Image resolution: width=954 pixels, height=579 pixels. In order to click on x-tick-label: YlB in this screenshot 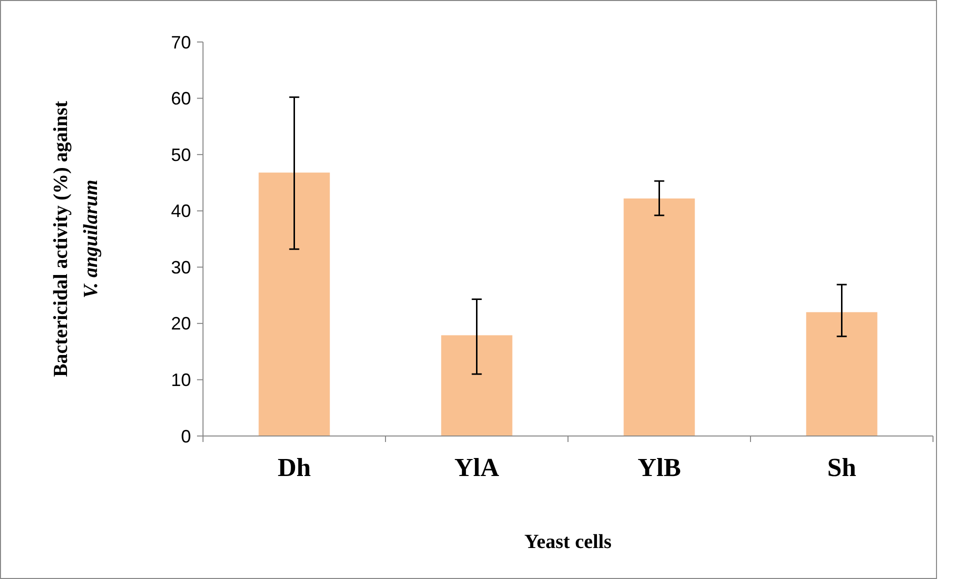, I will do `click(659, 467)`.